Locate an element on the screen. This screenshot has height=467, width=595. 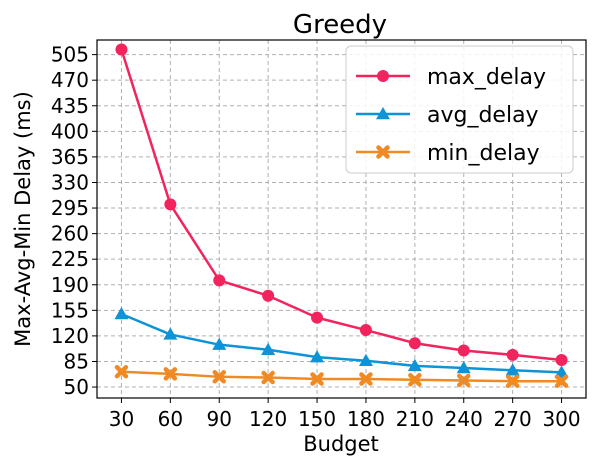
y-tick-label: 400 is located at coordinates (70, 131).